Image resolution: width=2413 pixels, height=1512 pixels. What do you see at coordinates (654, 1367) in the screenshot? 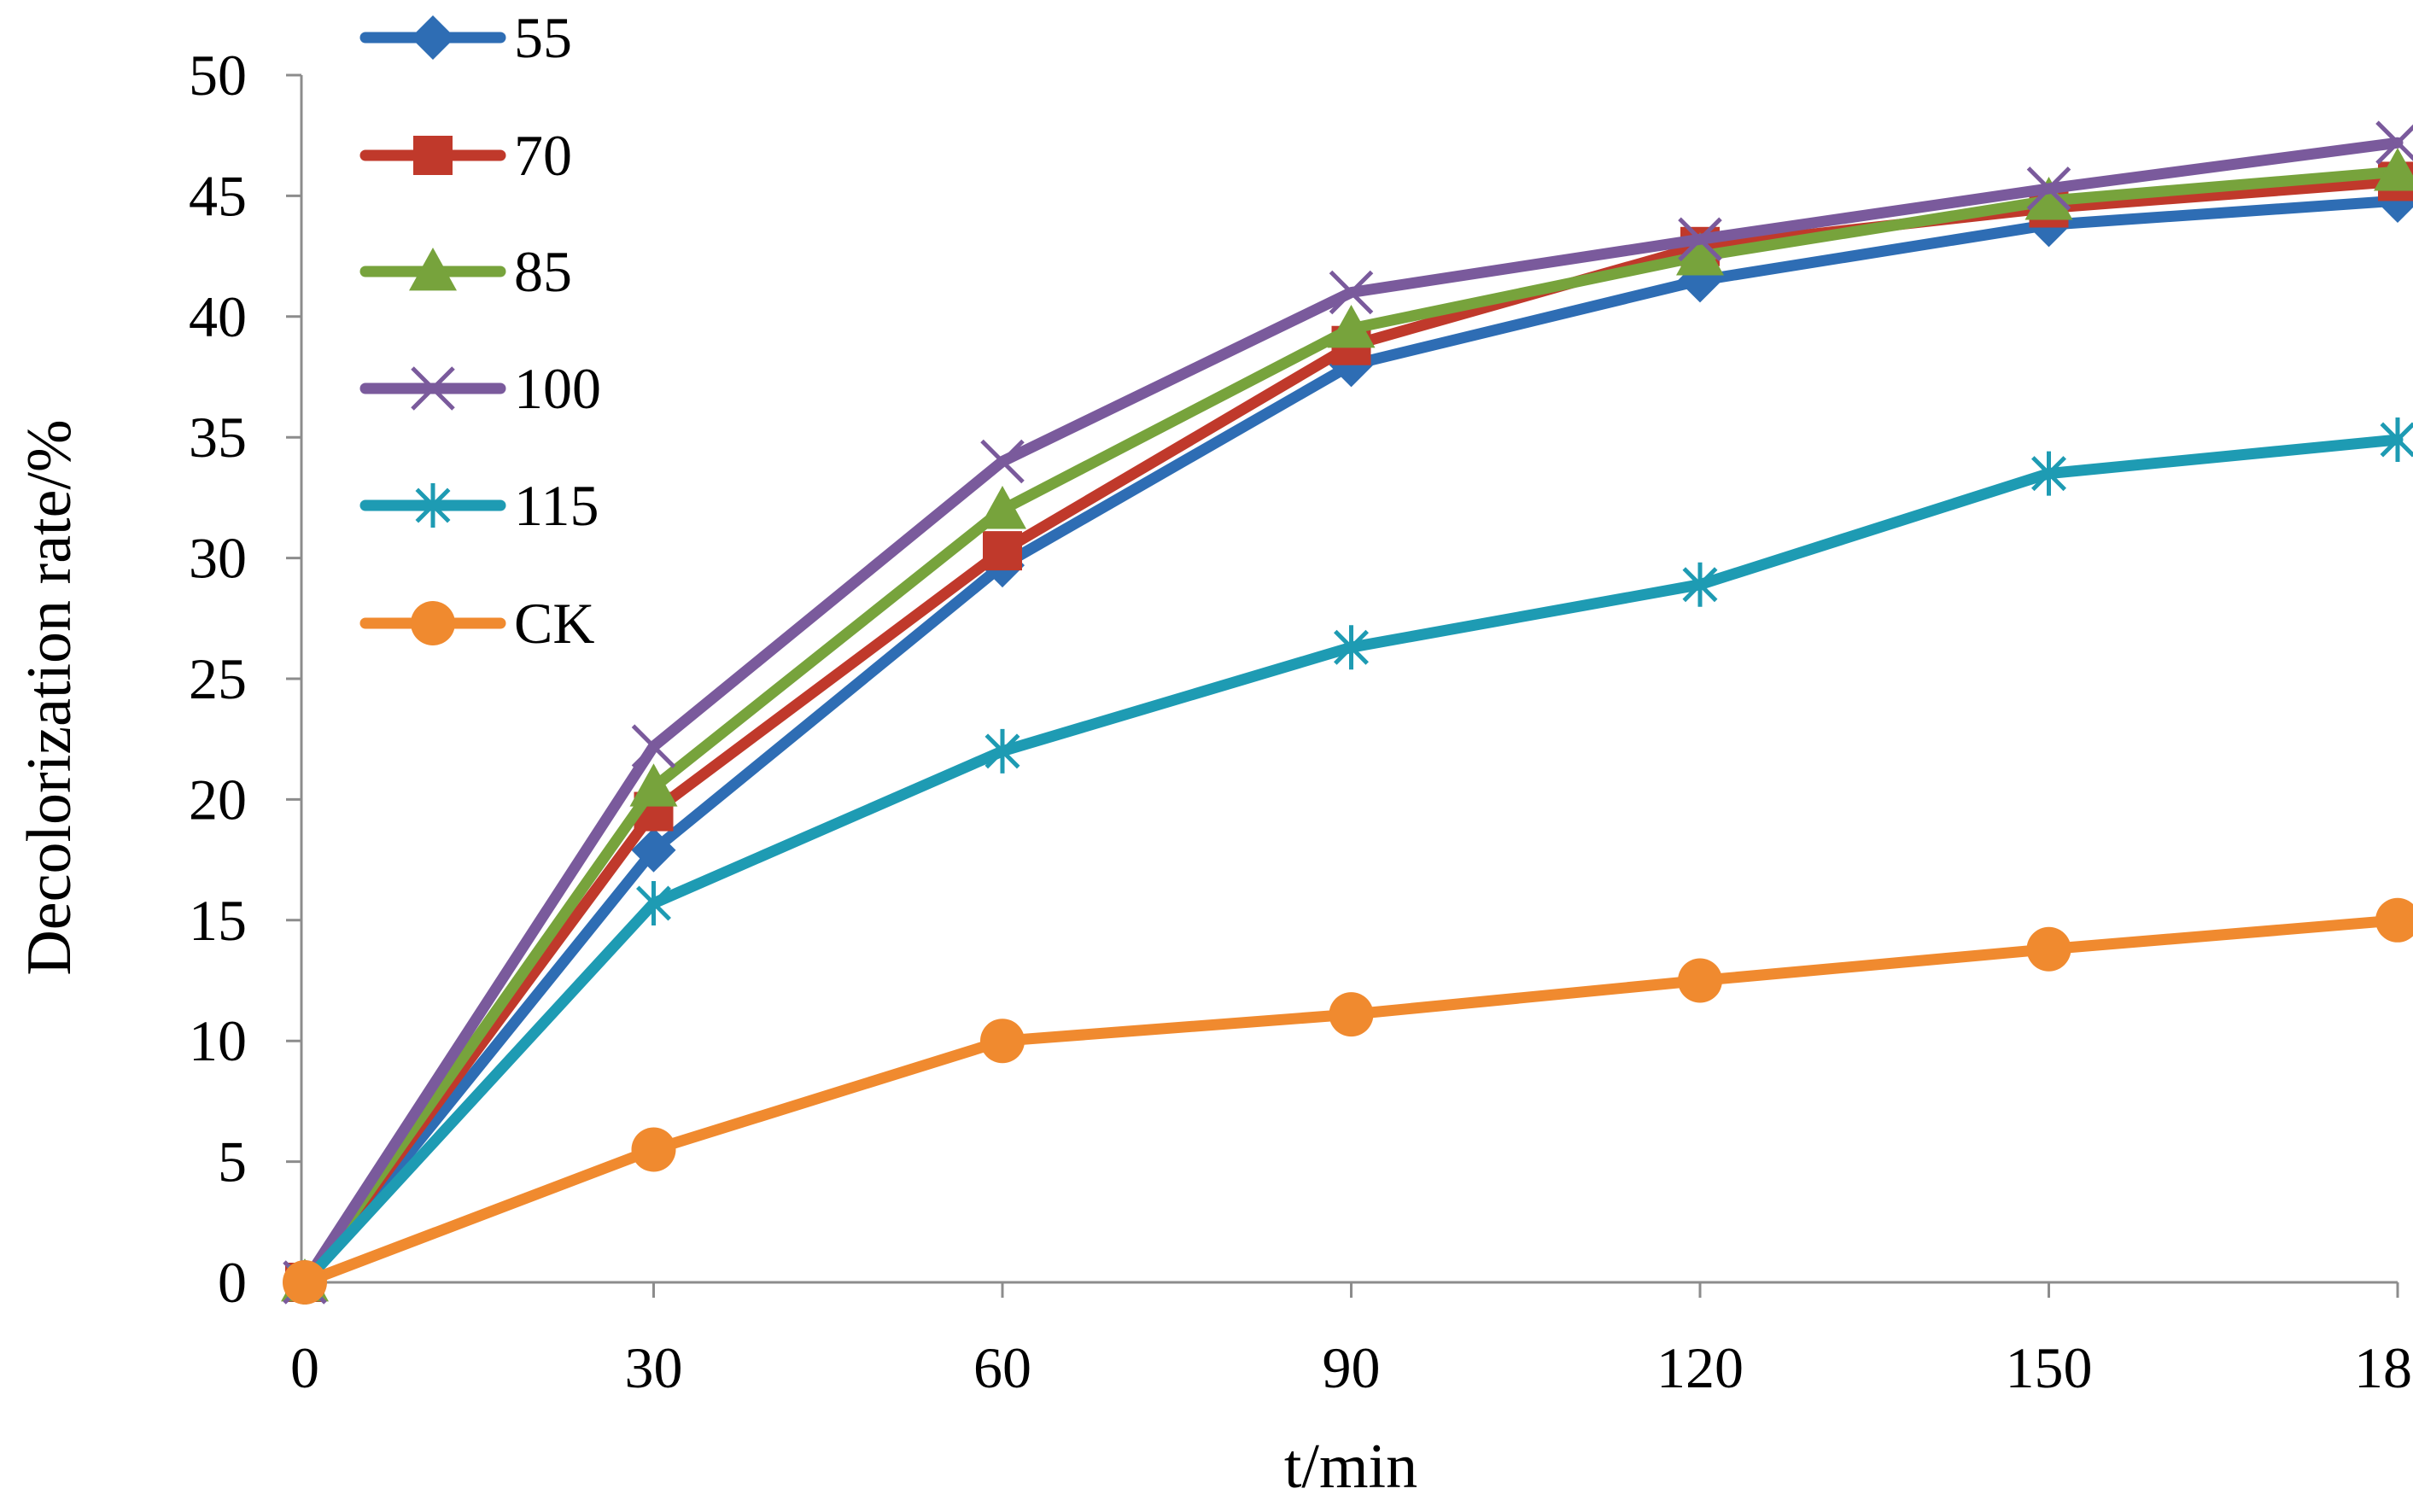
I see `x-tick-label: 30` at bounding box center [654, 1367].